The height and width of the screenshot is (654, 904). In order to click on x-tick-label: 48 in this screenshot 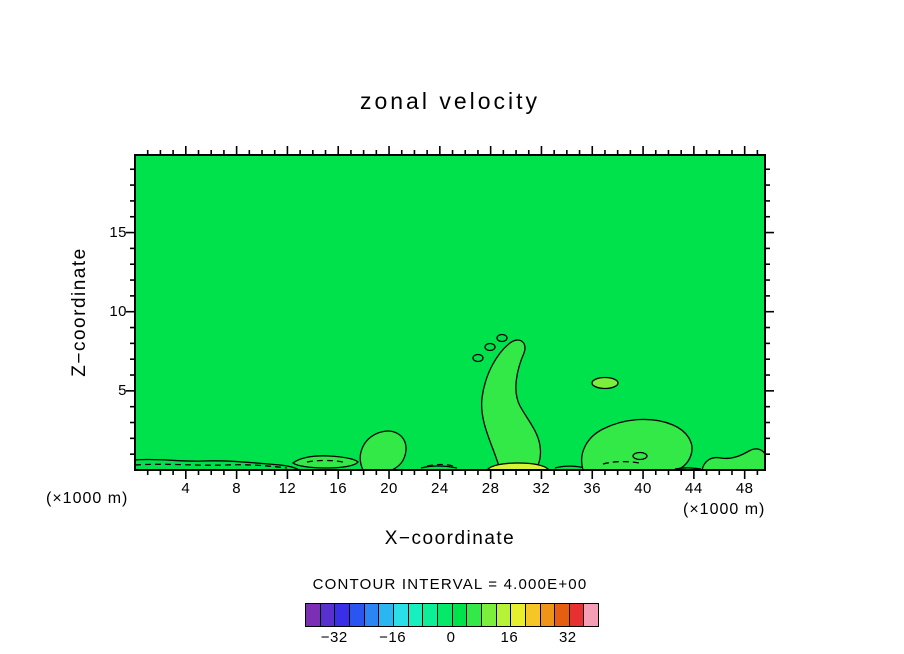, I will do `click(744, 488)`.